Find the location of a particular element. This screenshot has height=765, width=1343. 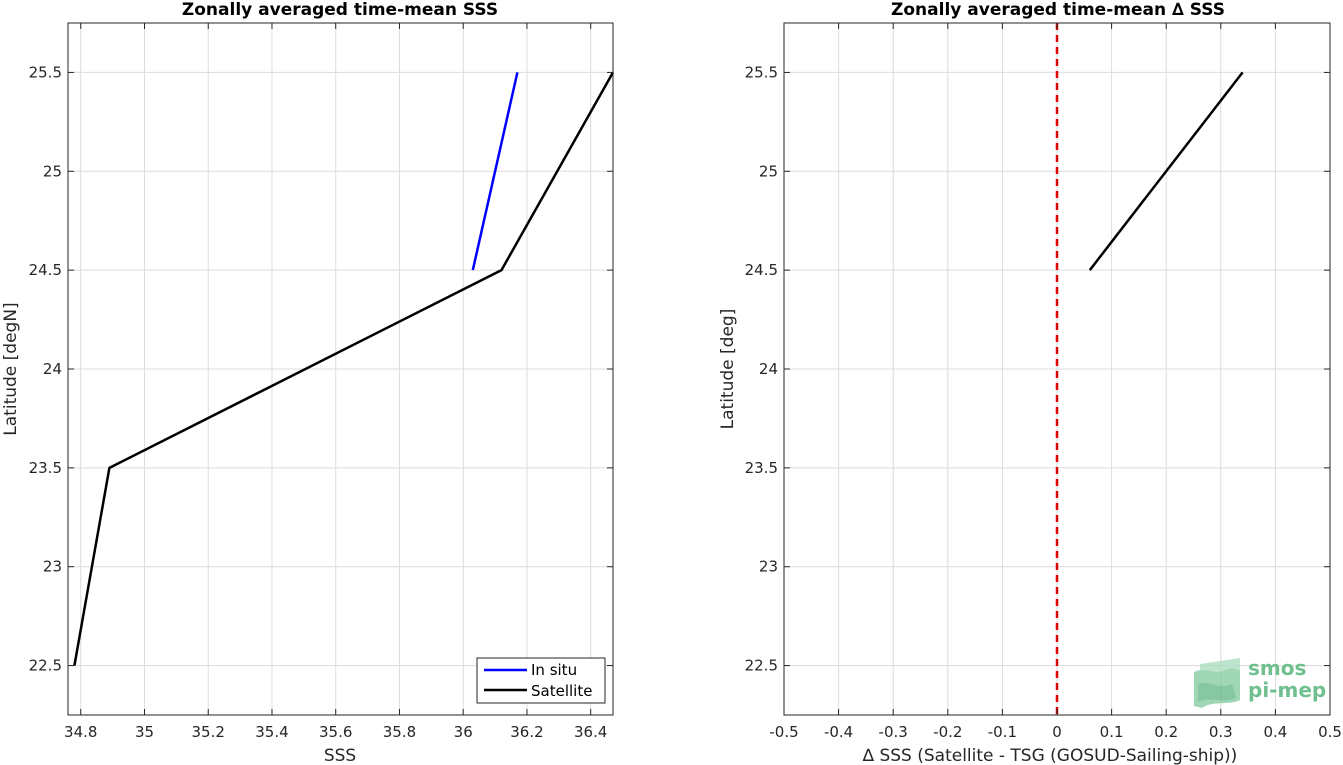

legend: In situ Satellite is located at coordinates (541, 680).